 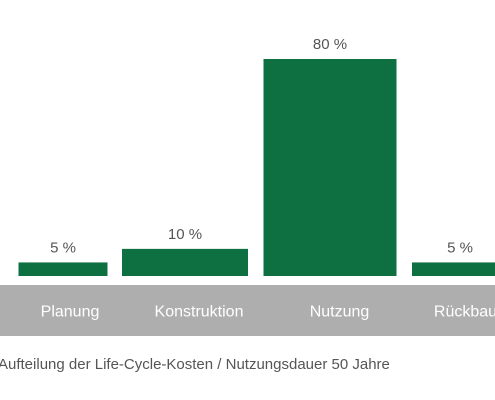 I want to click on category-label: Rückbau, so click(x=464, y=312).